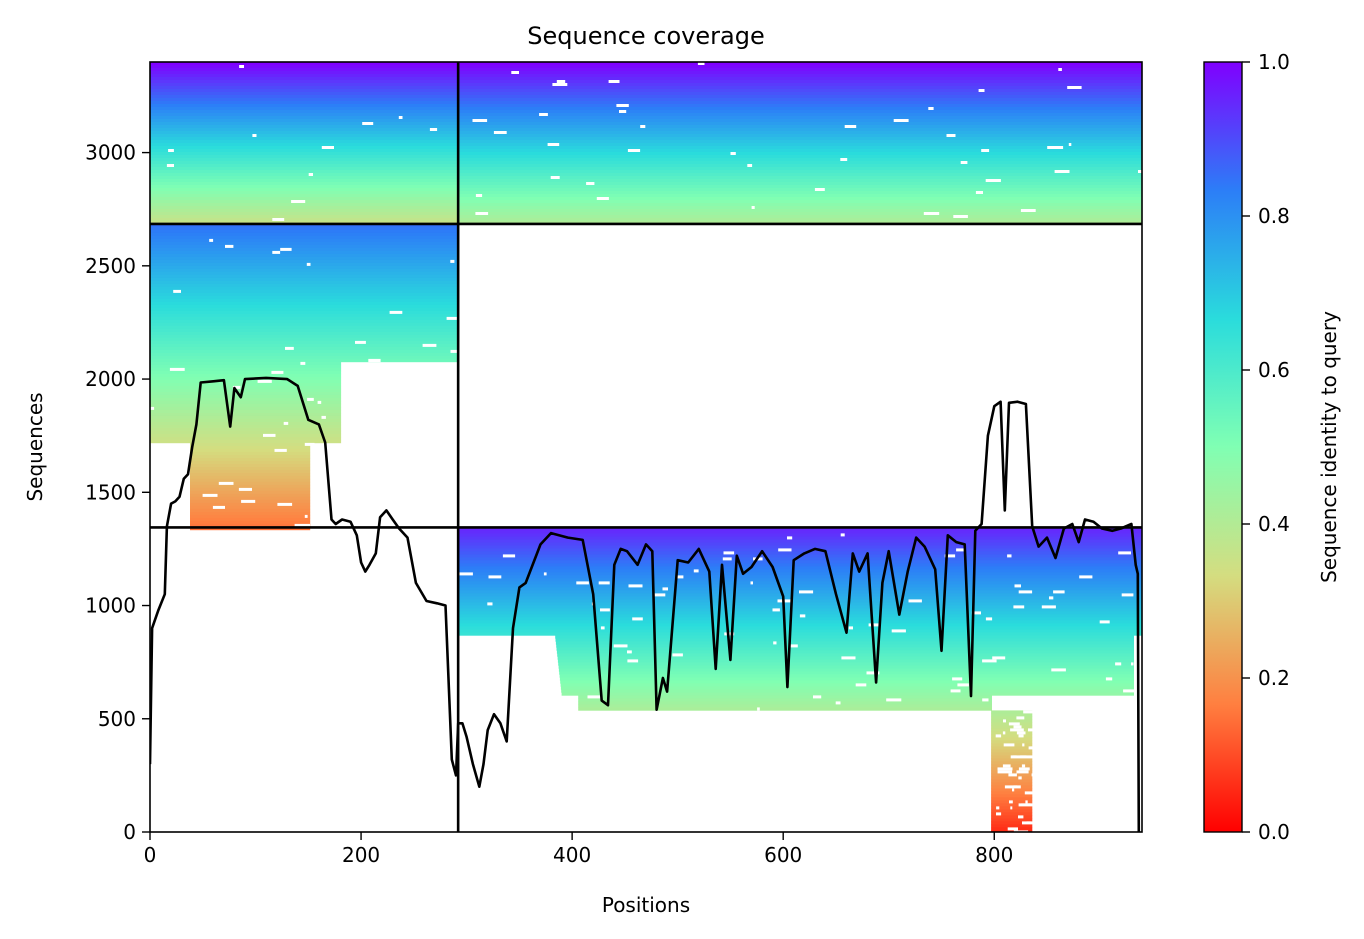 The image size is (1364, 939). Describe the element at coordinates (1274, 678) in the screenshot. I see `colorbar-tick-label: 0.2` at that location.